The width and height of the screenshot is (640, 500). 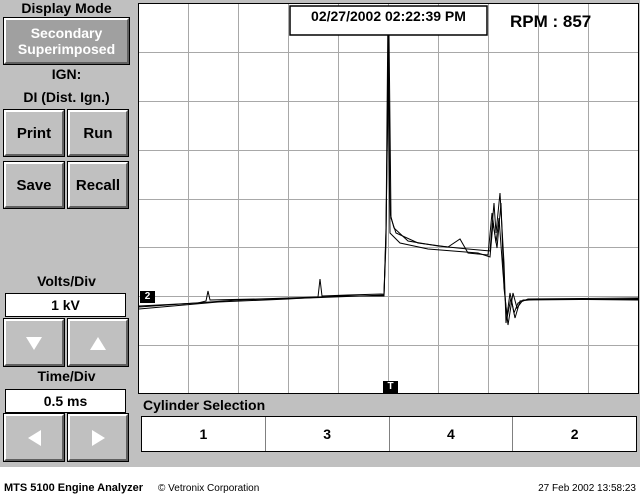 I want to click on trigger-marker: T, so click(x=390, y=387).